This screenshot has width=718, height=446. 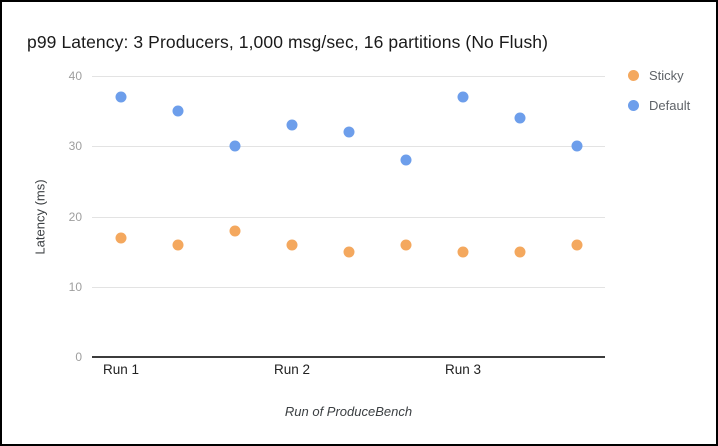 What do you see at coordinates (75, 146) in the screenshot?
I see `y-tick-label: 30` at bounding box center [75, 146].